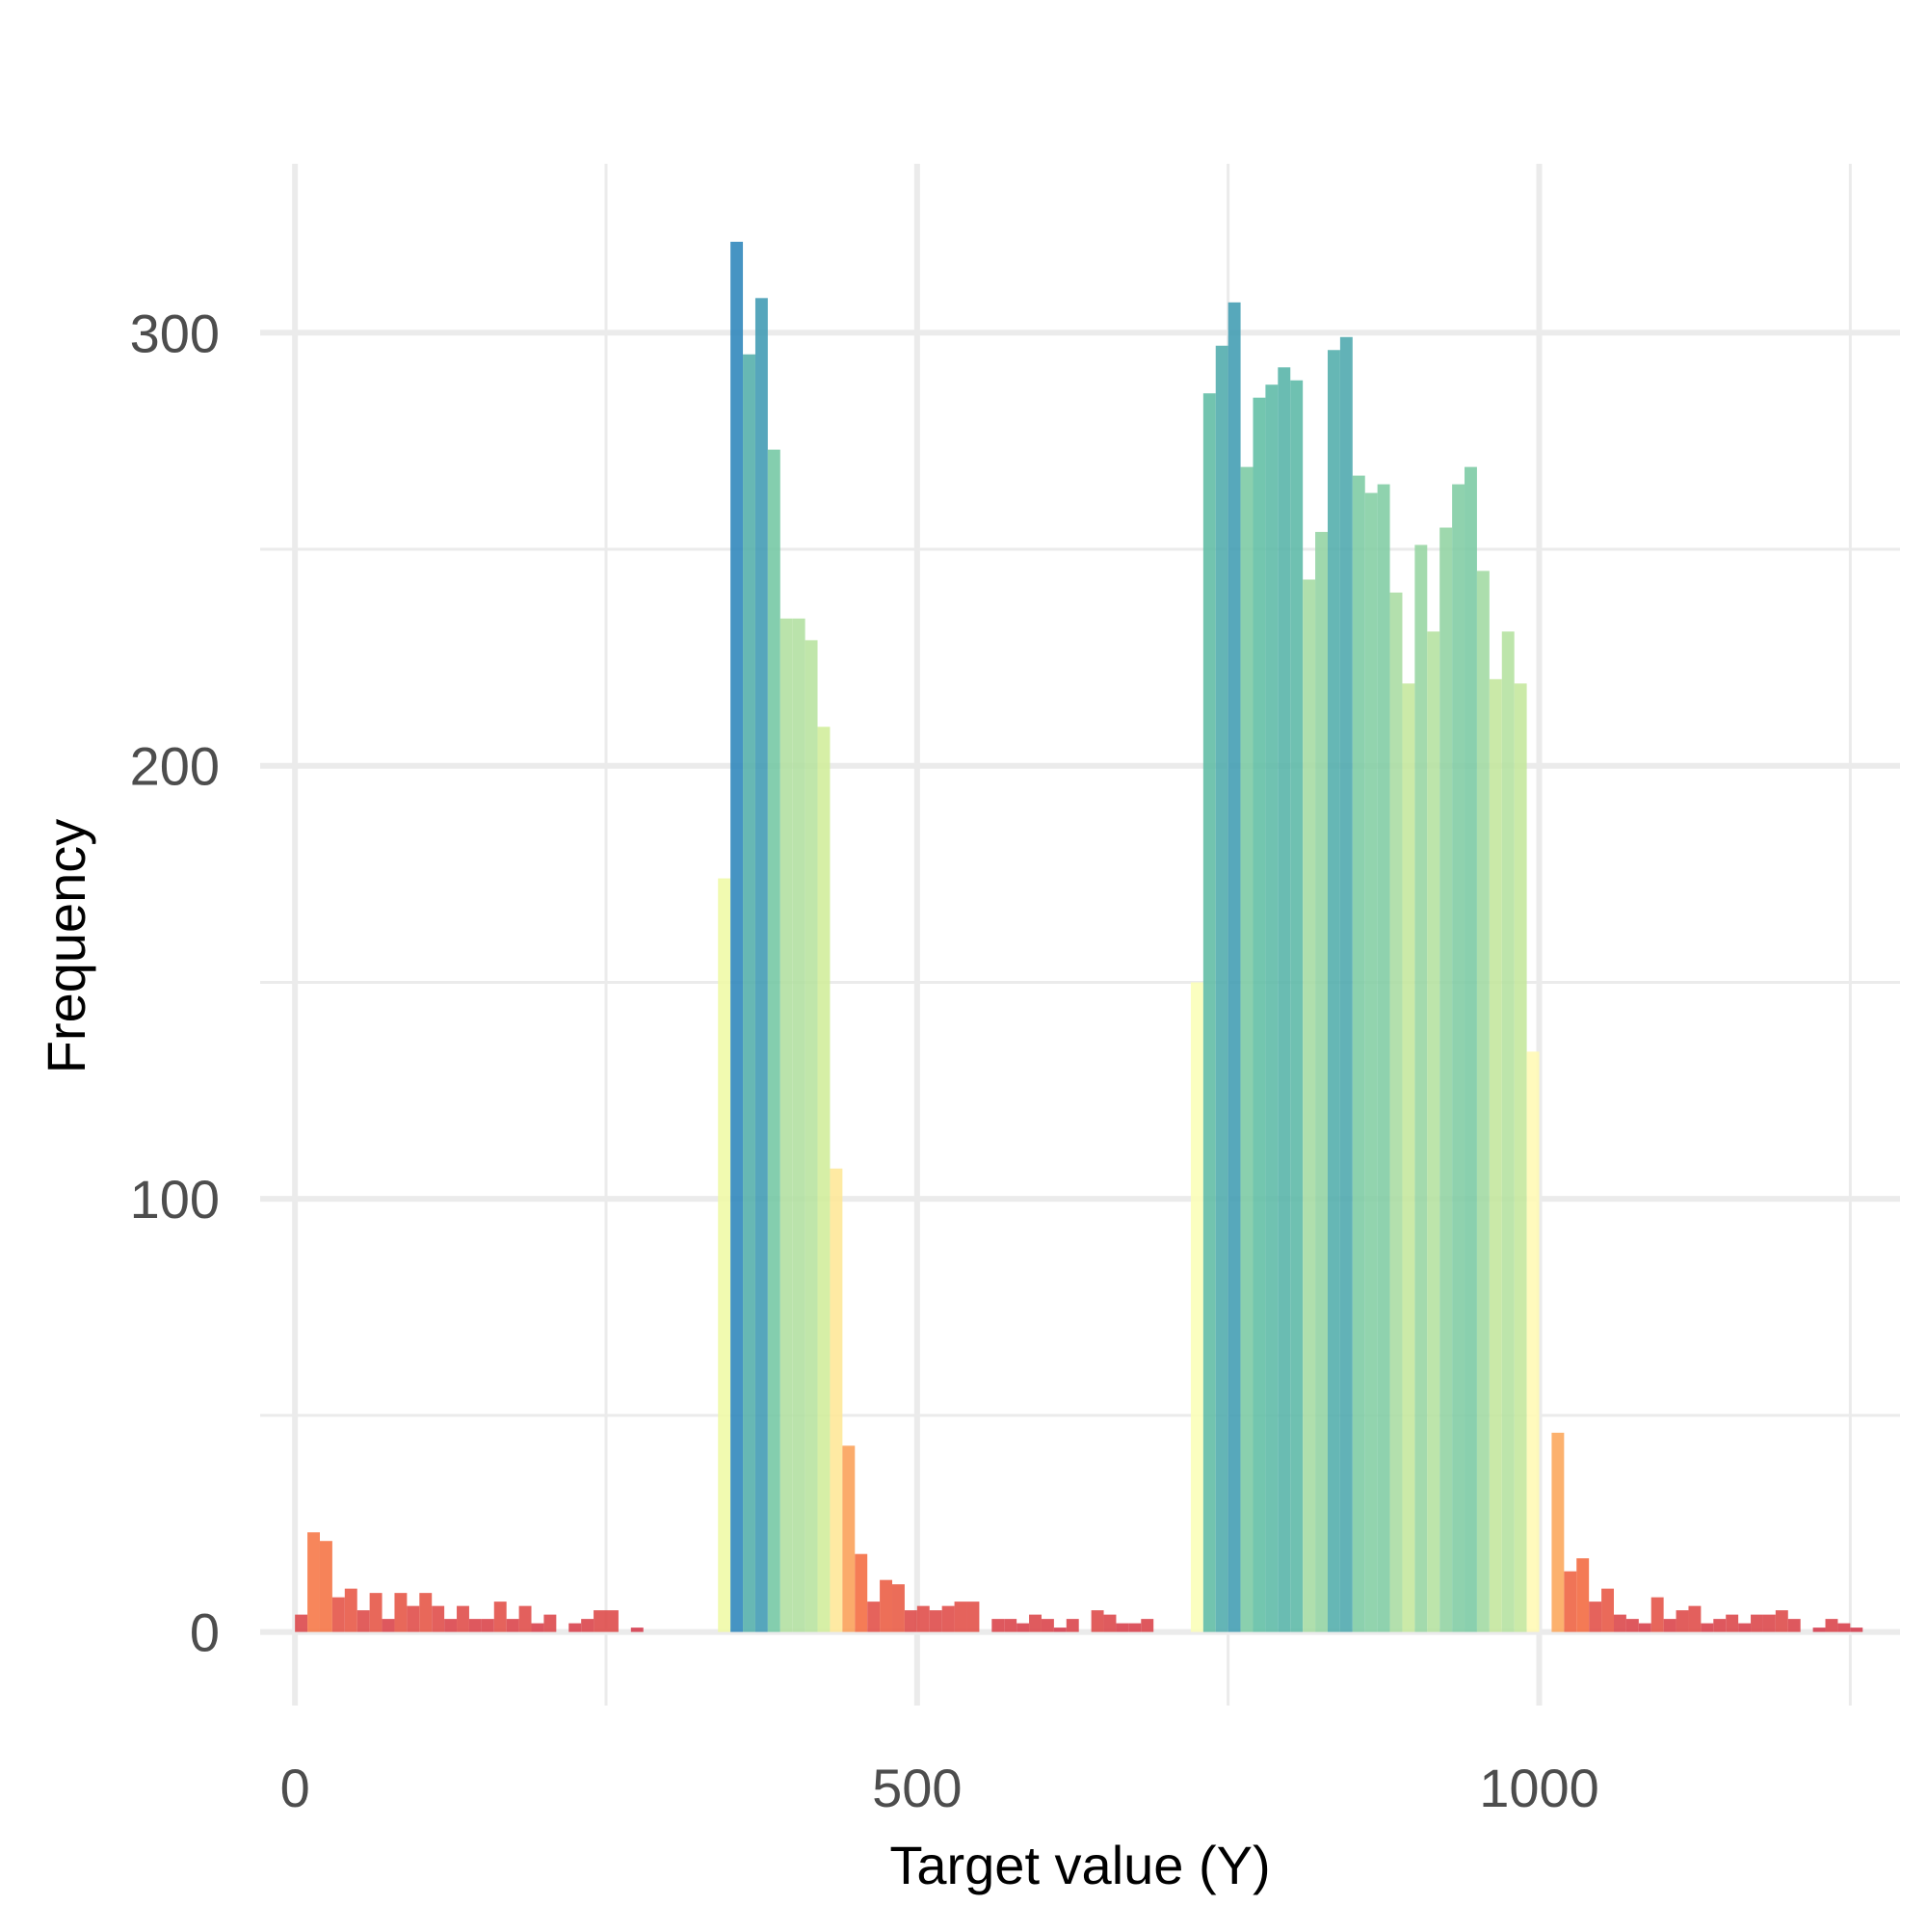  What do you see at coordinates (917, 1788) in the screenshot?
I see `x-tick-label: 500` at bounding box center [917, 1788].